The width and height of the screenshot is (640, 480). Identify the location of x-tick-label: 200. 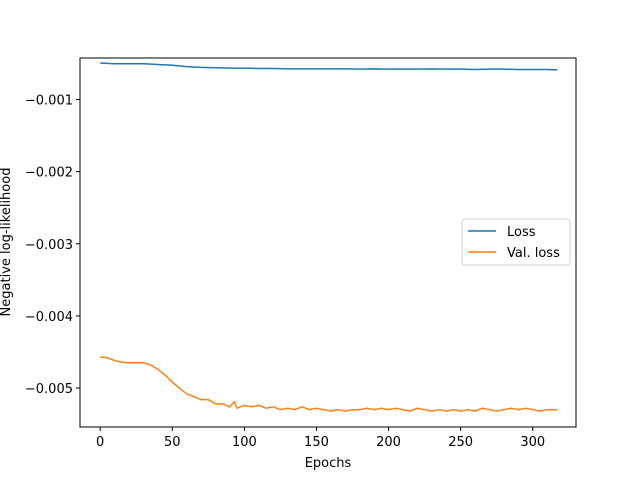
(388, 442).